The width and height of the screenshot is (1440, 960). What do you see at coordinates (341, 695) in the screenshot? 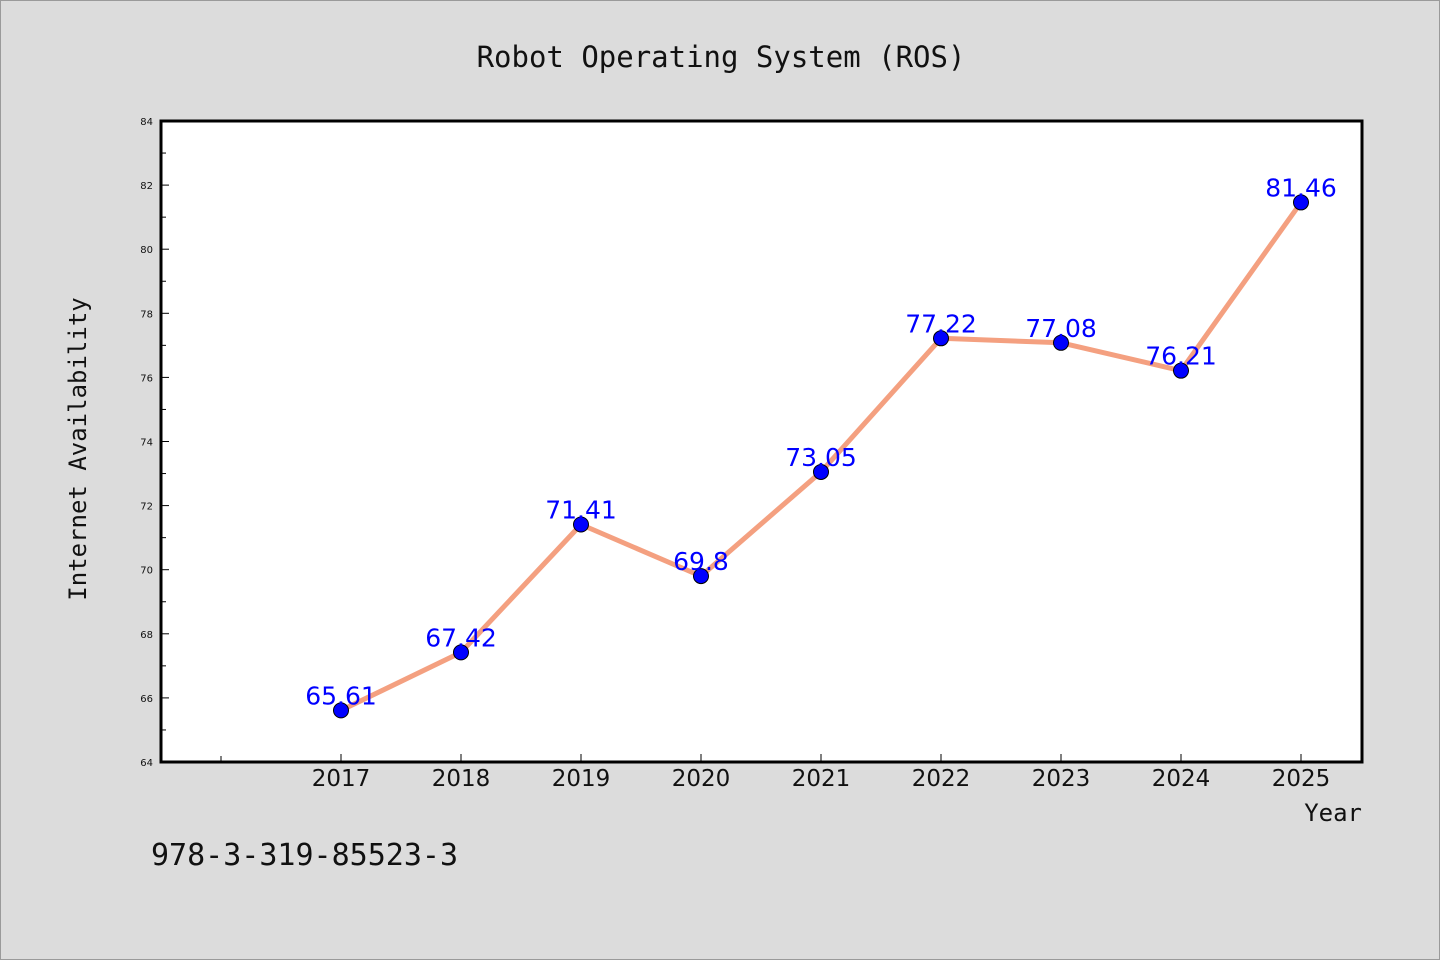
I see `data-label: 65.61` at bounding box center [341, 695].